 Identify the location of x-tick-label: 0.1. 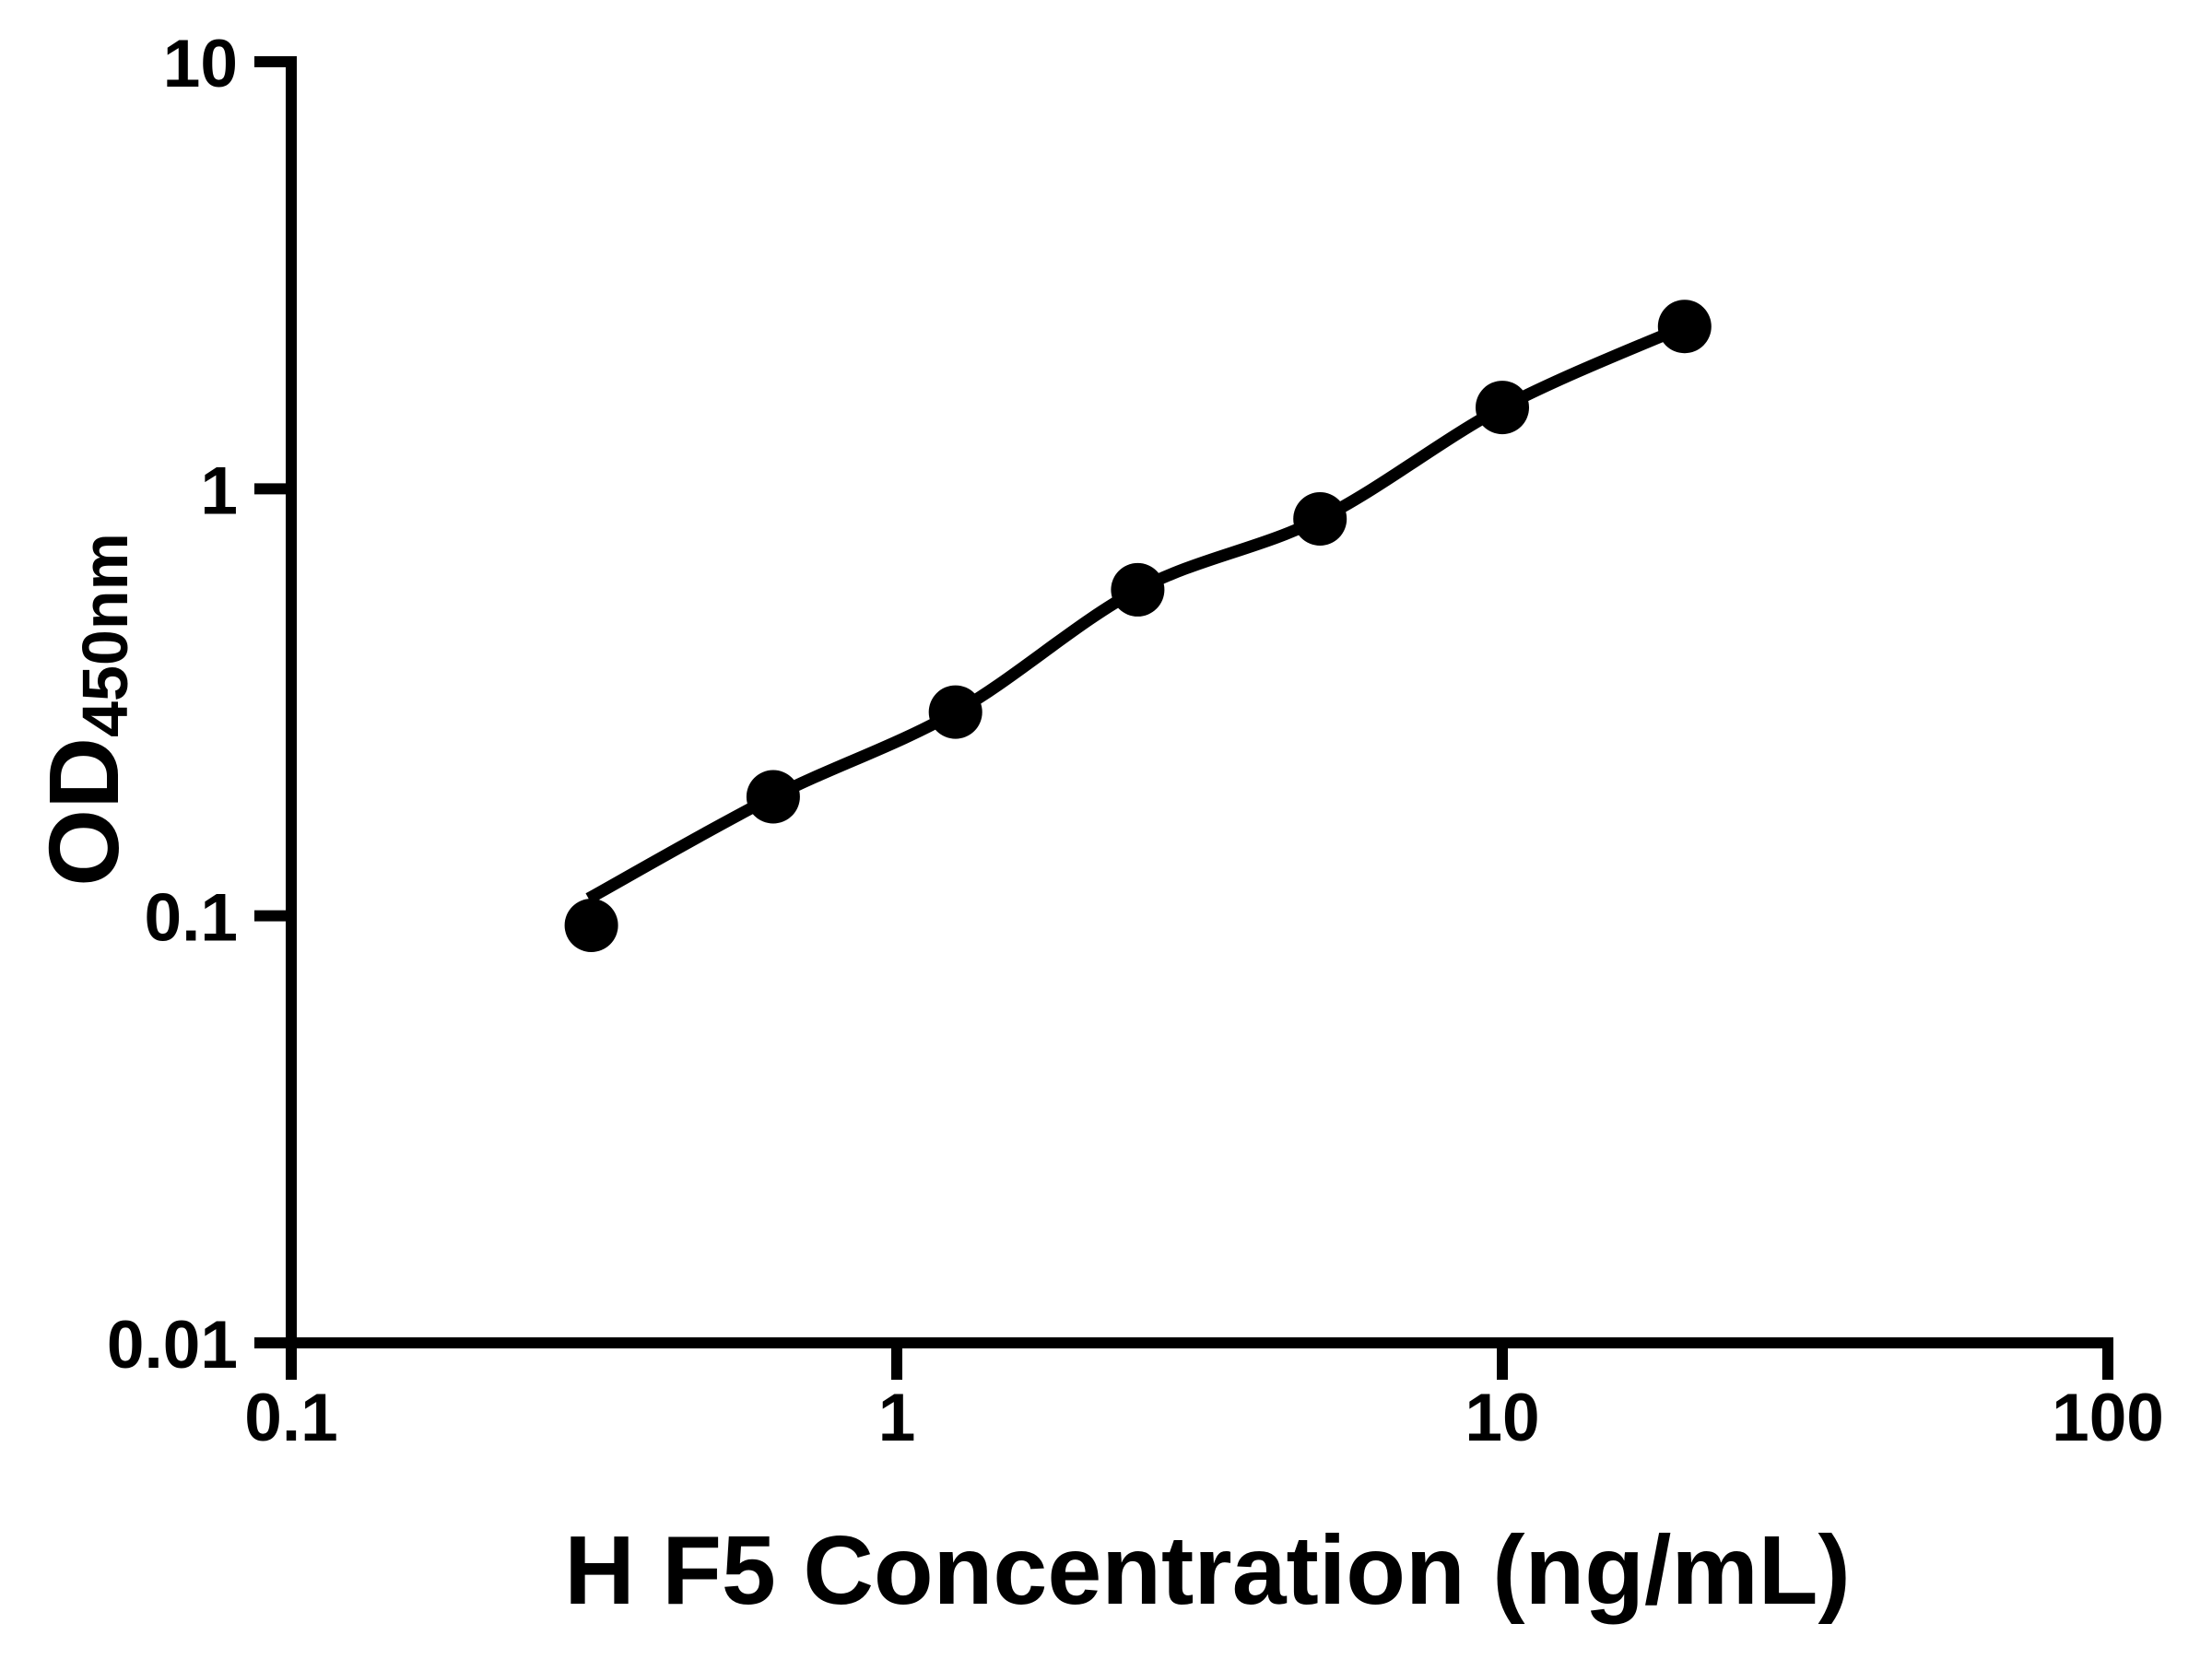
(290, 1418).